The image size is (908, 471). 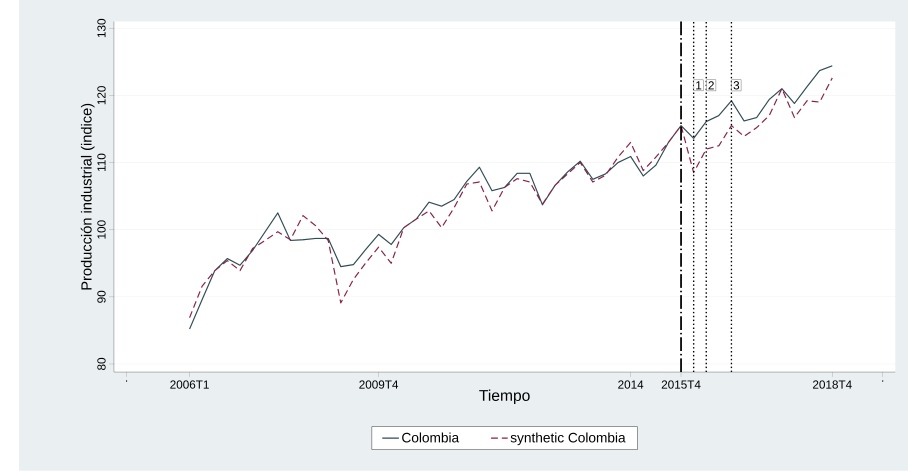 I want to click on y-tick-label: 100, so click(x=101, y=229).